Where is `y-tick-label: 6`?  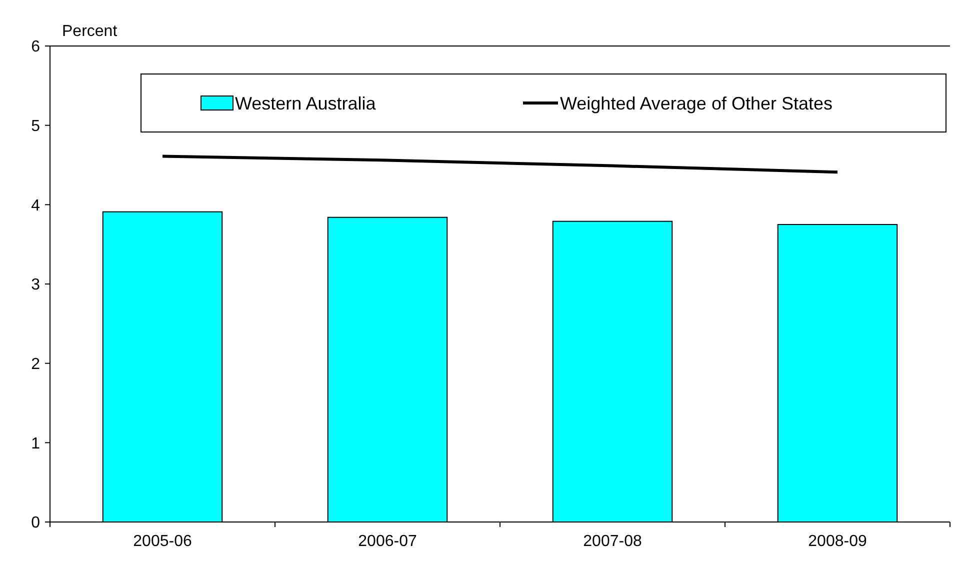 y-tick-label: 6 is located at coordinates (35, 47).